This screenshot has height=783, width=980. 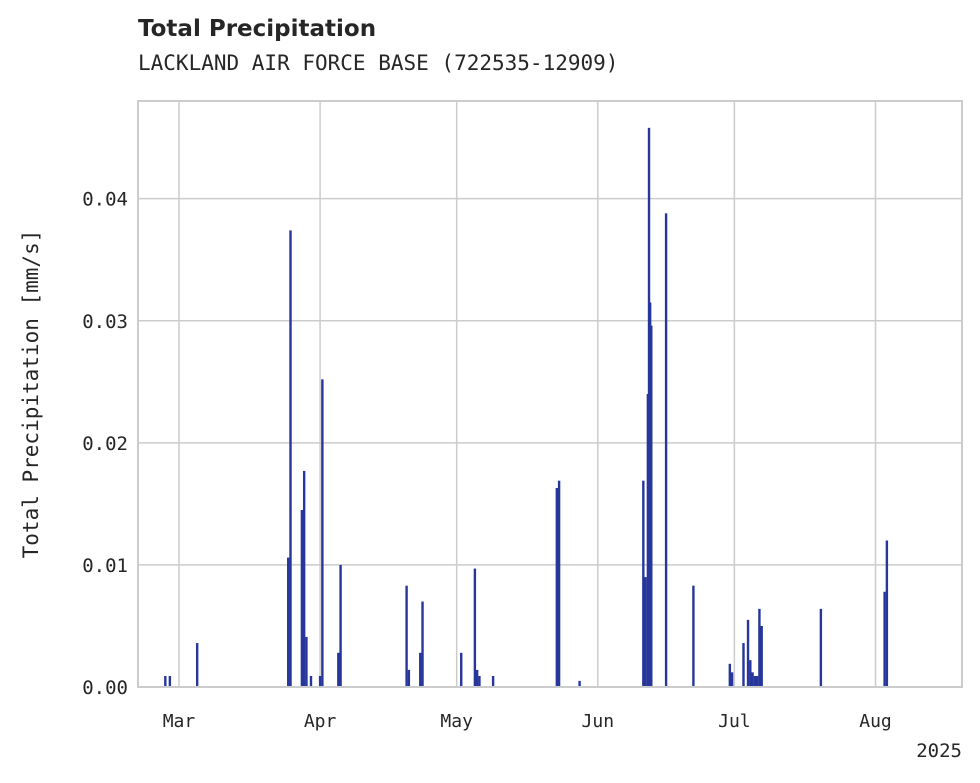 I want to click on x-tick-label: Apr, so click(x=320, y=721).